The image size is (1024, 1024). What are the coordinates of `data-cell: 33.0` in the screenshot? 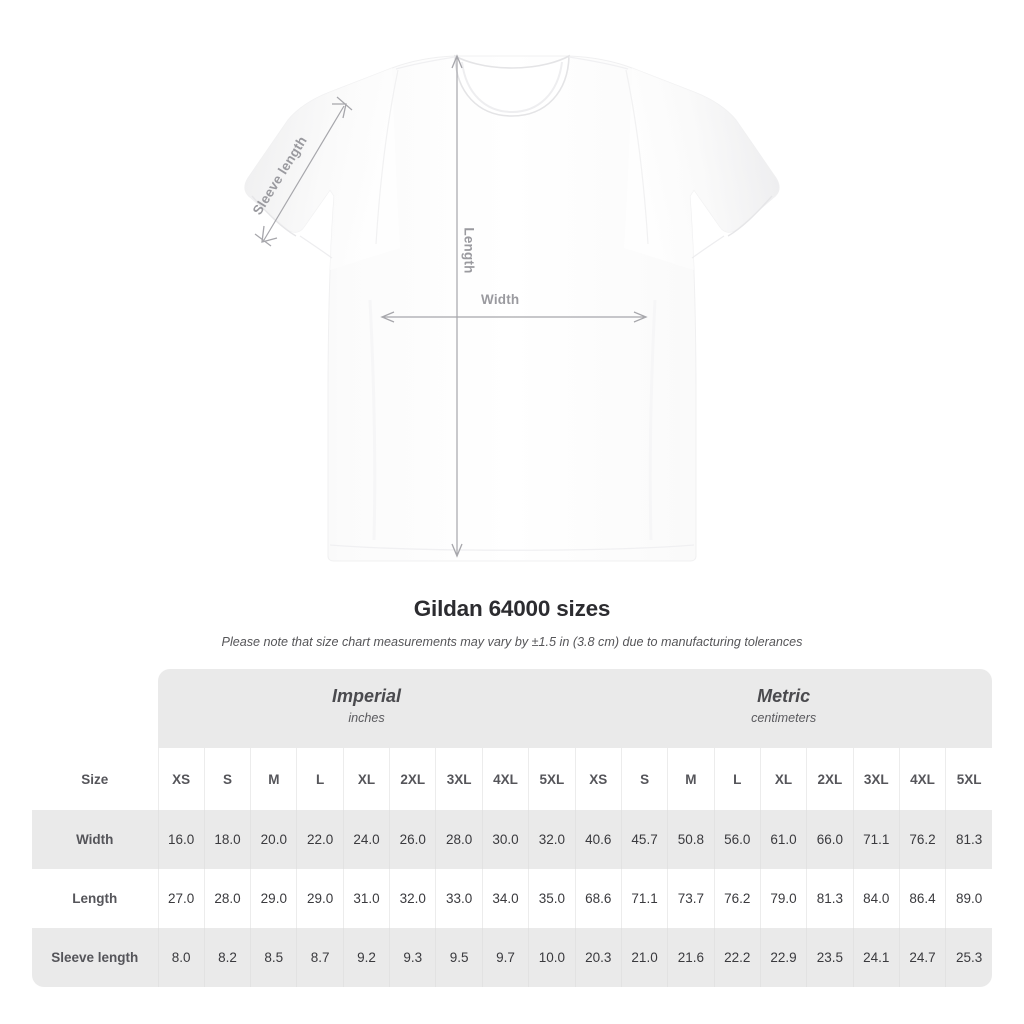 It's located at (459, 898).